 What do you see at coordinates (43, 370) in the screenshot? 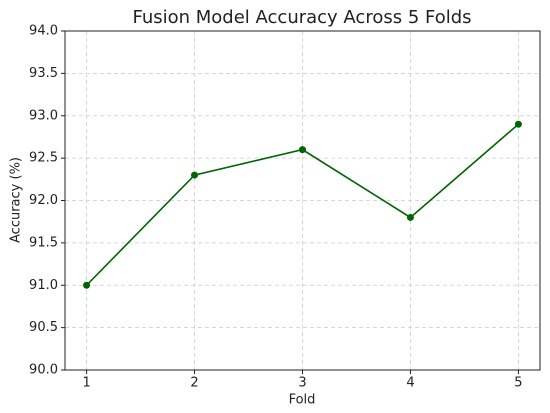
I see `y-tick-label: 90.0` at bounding box center [43, 370].